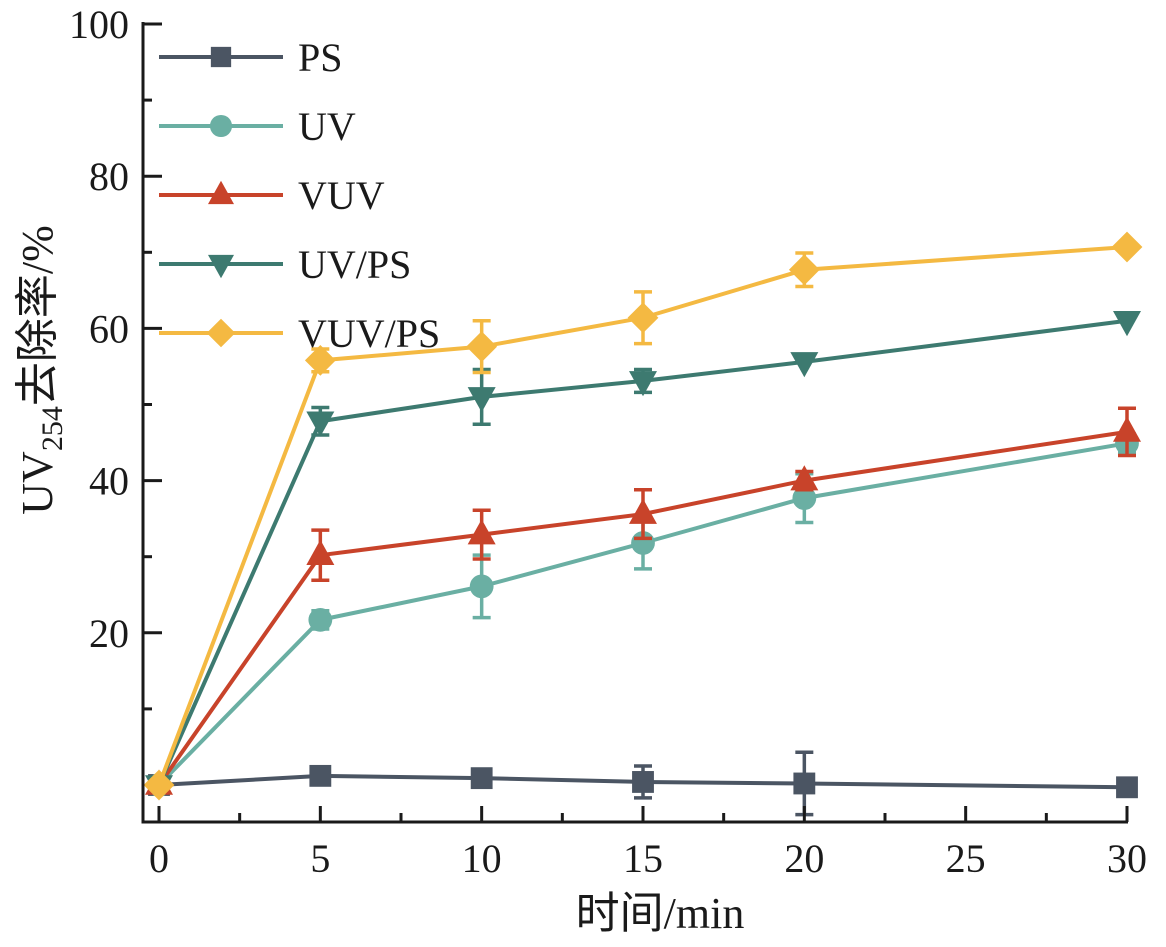  What do you see at coordinates (966, 858) in the screenshot?
I see `x-tick-label: 25` at bounding box center [966, 858].